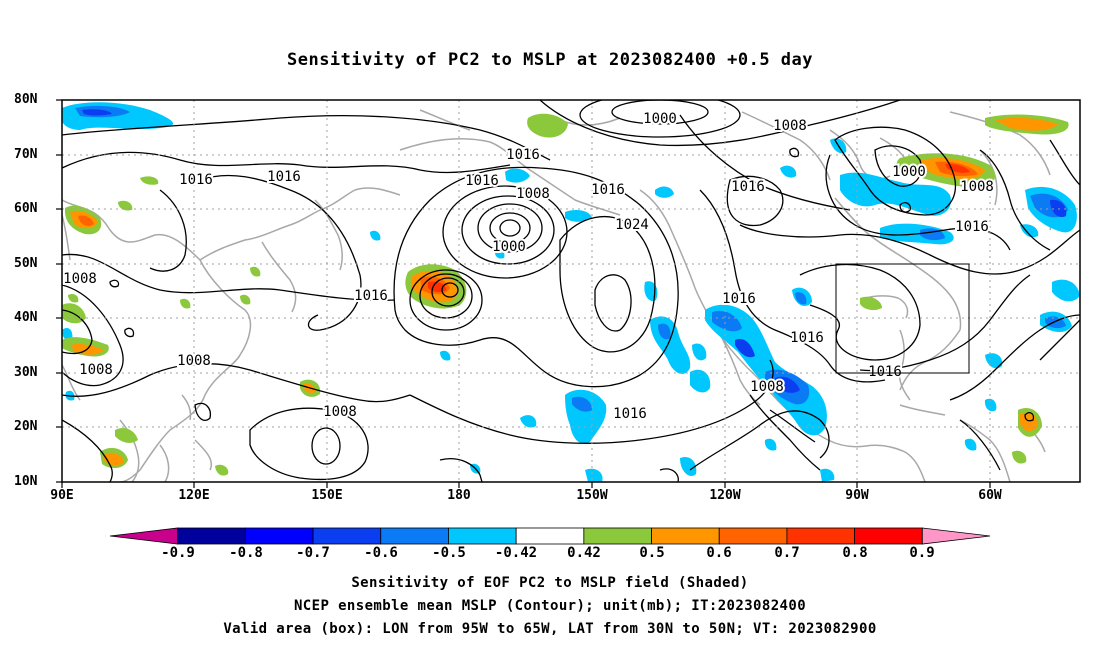  Describe the element at coordinates (516, 553) in the screenshot. I see `colorbar-label: -0.42` at that location.